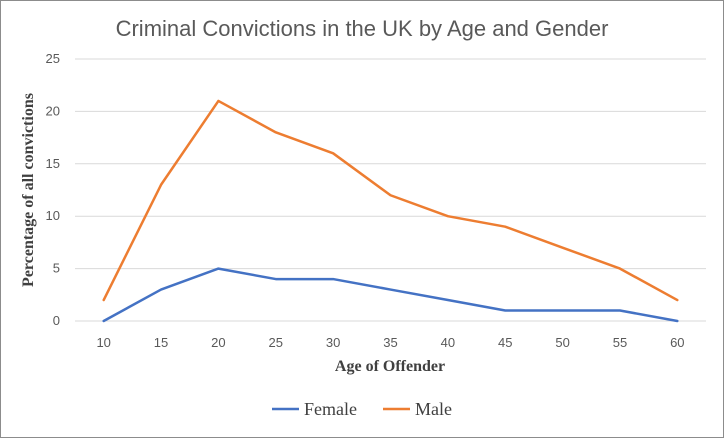  Describe the element at coordinates (53, 215) in the screenshot. I see `y-tick-label: 10` at that location.